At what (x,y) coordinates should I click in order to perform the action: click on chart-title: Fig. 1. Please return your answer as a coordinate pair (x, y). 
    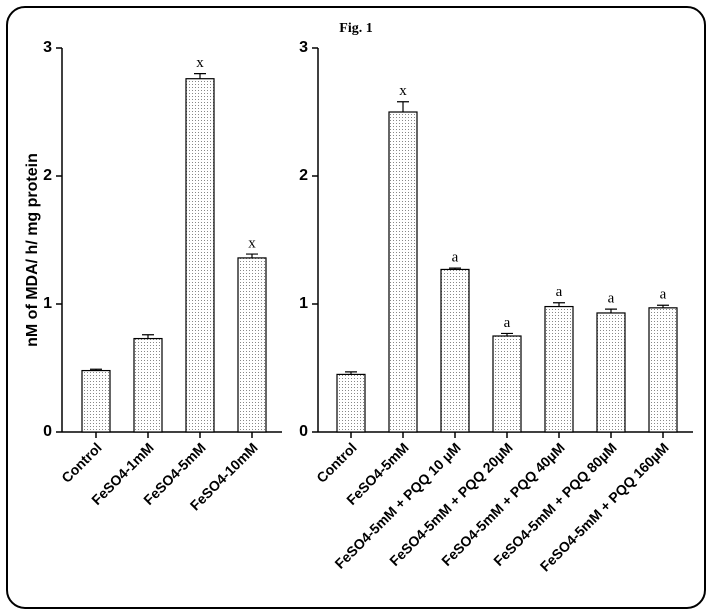
    Looking at the image, I should click on (355, 28).